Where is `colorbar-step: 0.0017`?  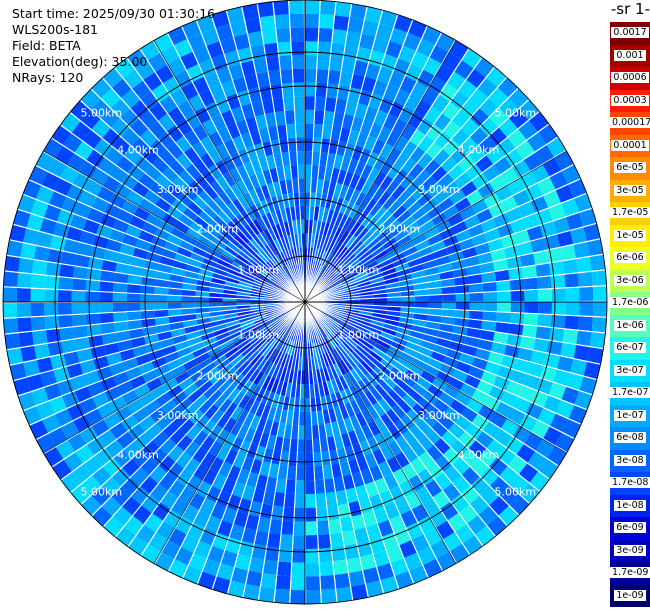
colorbar-step: 0.0017 is located at coordinates (630, 33).